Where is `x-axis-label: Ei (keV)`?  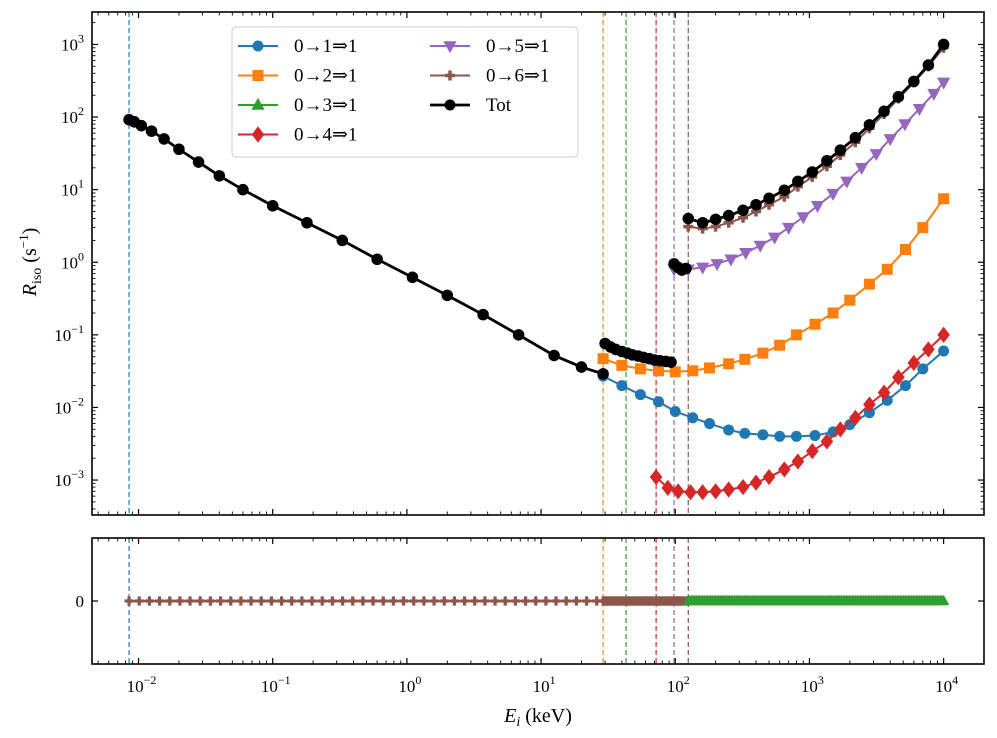 x-axis-label: Ei (keV) is located at coordinates (537, 717).